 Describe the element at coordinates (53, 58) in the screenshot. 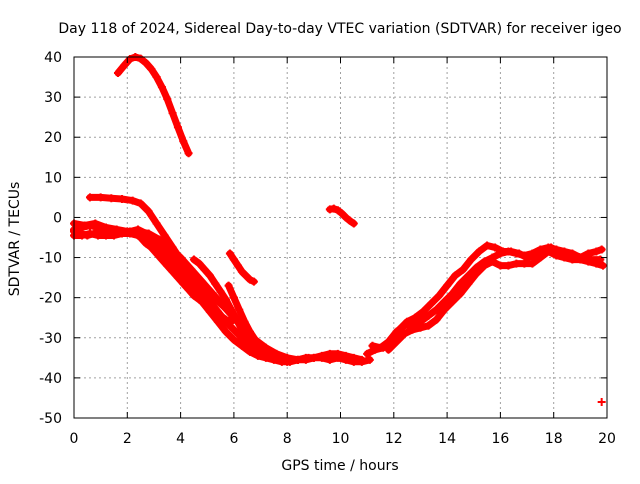

I see `y-tick-label: 40` at that location.